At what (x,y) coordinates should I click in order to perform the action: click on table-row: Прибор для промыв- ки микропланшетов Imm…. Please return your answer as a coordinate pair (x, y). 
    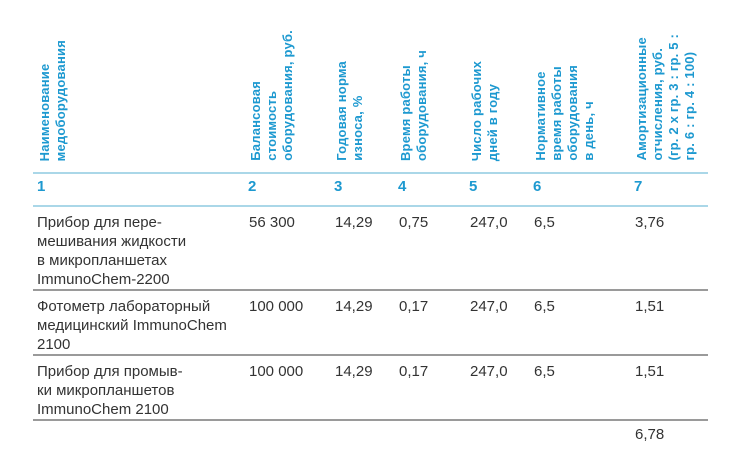
    Looking at the image, I should click on (370, 388).